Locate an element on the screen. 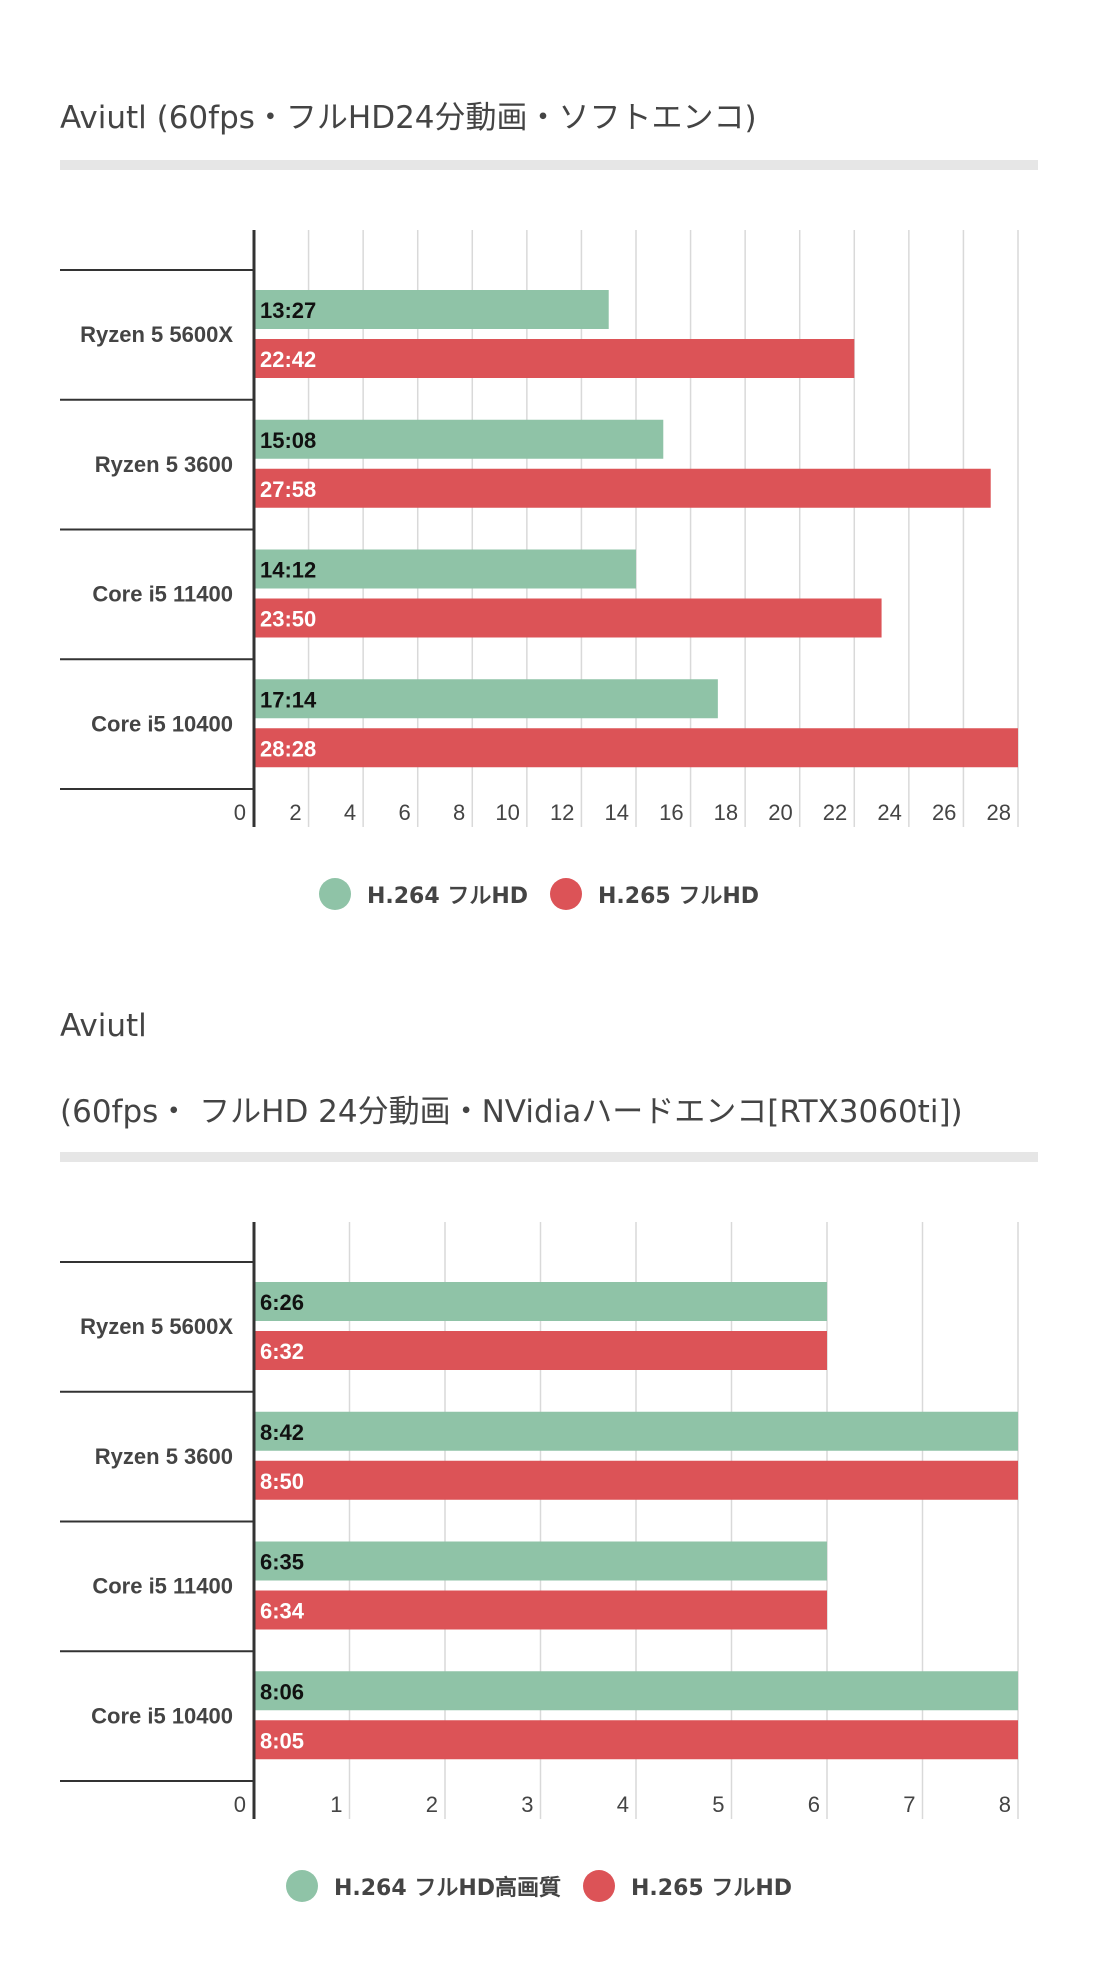 The width and height of the screenshot is (1100, 1974). chart1-legend: H.264 フルHD H.265 フルHD is located at coordinates (539, 894).